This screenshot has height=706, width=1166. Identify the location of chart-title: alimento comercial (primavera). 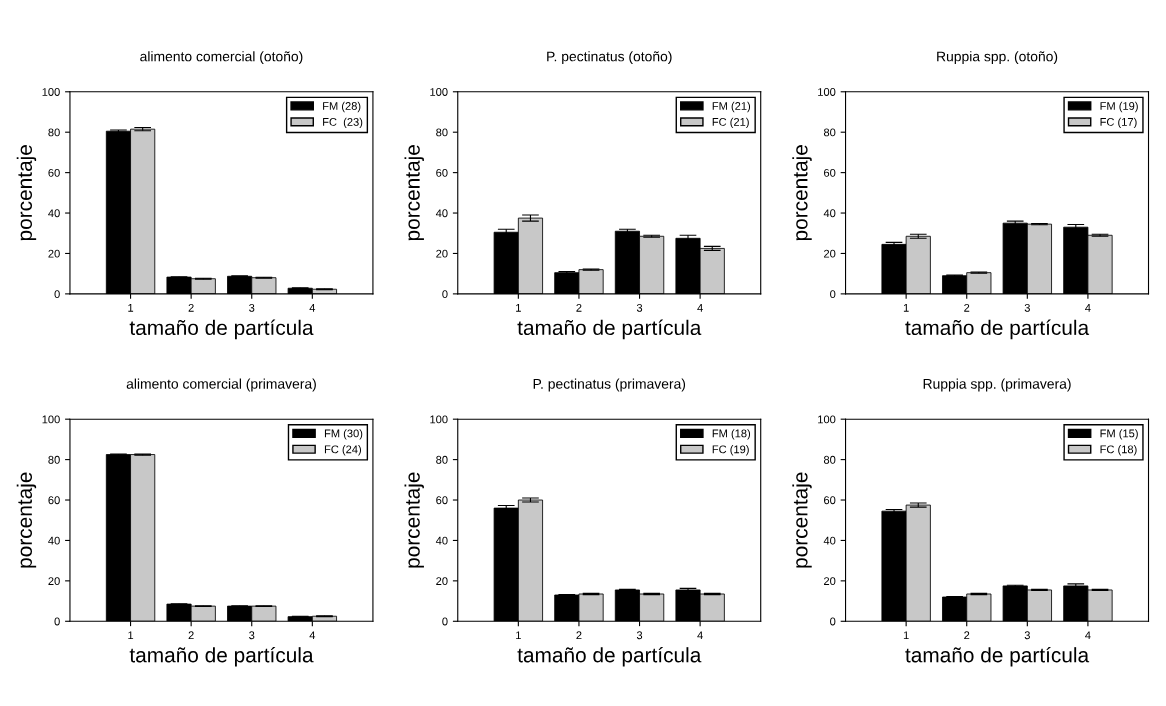
(221, 385).